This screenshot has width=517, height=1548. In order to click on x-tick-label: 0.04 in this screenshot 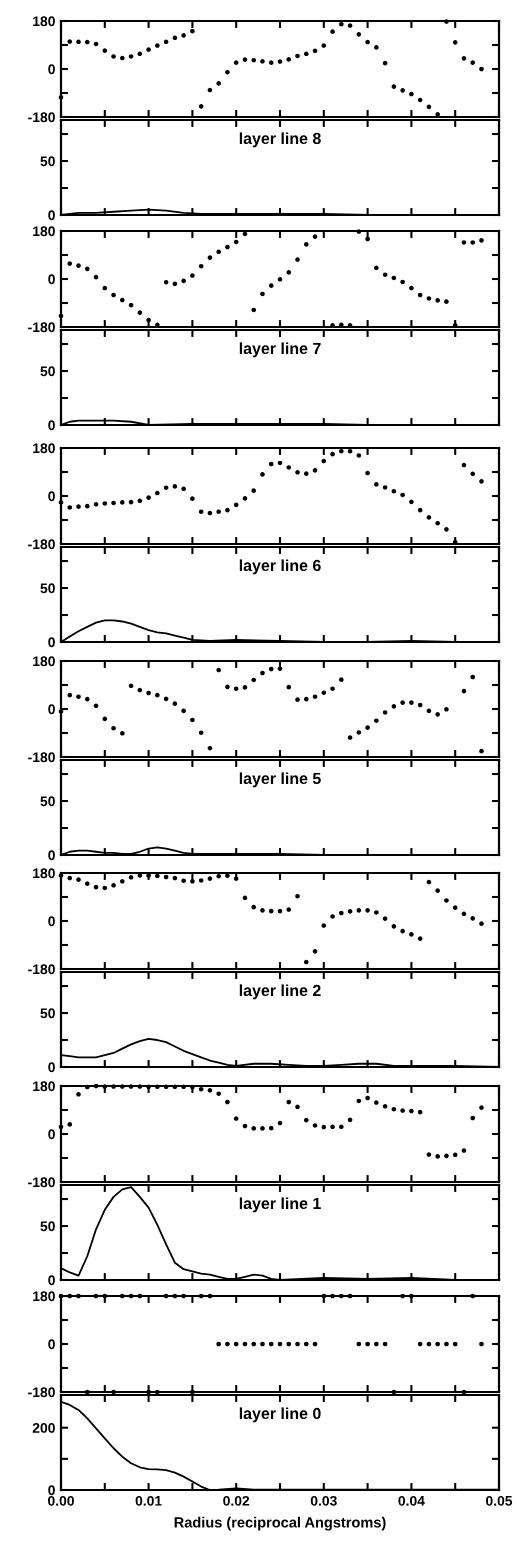, I will do `click(411, 1500)`.